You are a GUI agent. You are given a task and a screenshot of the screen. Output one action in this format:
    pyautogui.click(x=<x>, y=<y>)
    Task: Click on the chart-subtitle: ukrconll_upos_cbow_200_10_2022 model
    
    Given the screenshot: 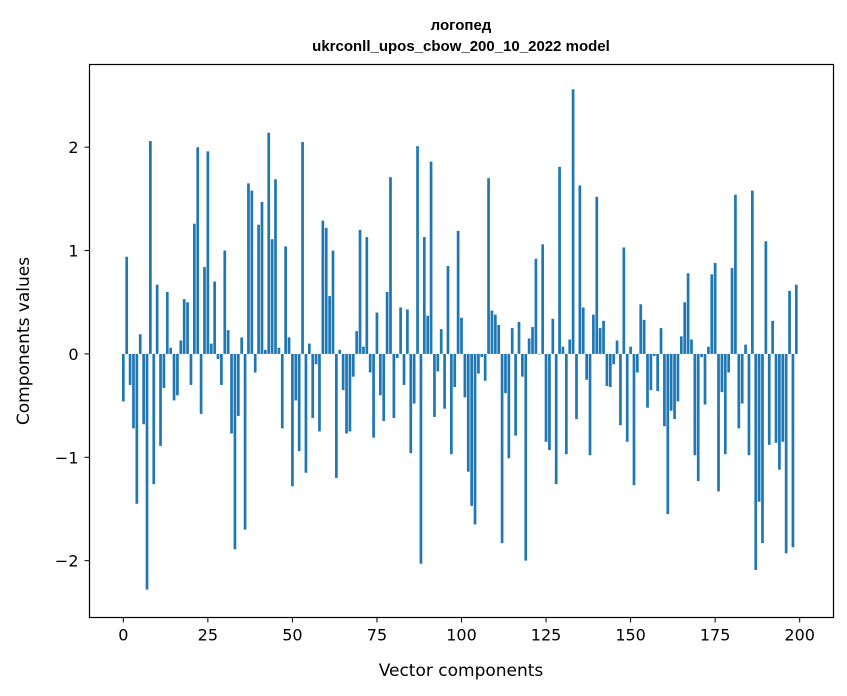 What is the action you would take?
    pyautogui.click(x=461, y=46)
    